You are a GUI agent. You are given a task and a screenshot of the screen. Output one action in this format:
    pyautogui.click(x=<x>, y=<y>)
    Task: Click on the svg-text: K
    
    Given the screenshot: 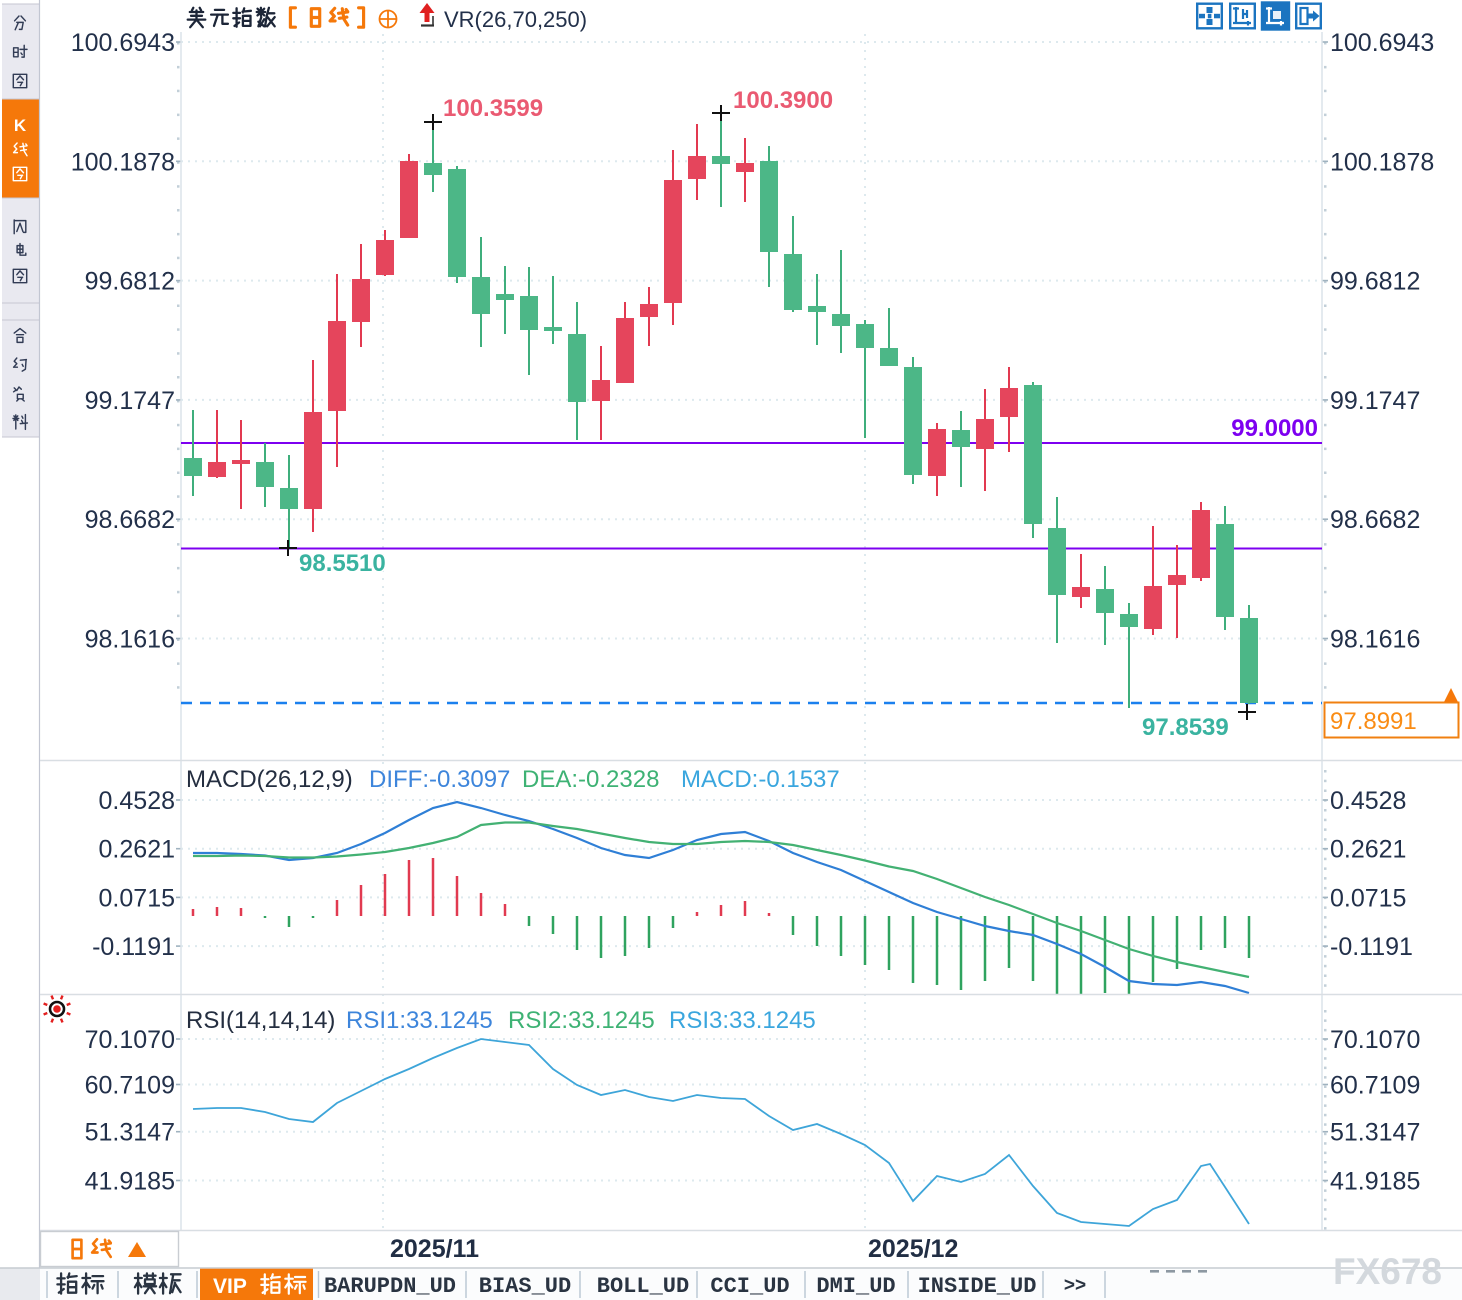 What is the action you would take?
    pyautogui.click(x=20, y=125)
    